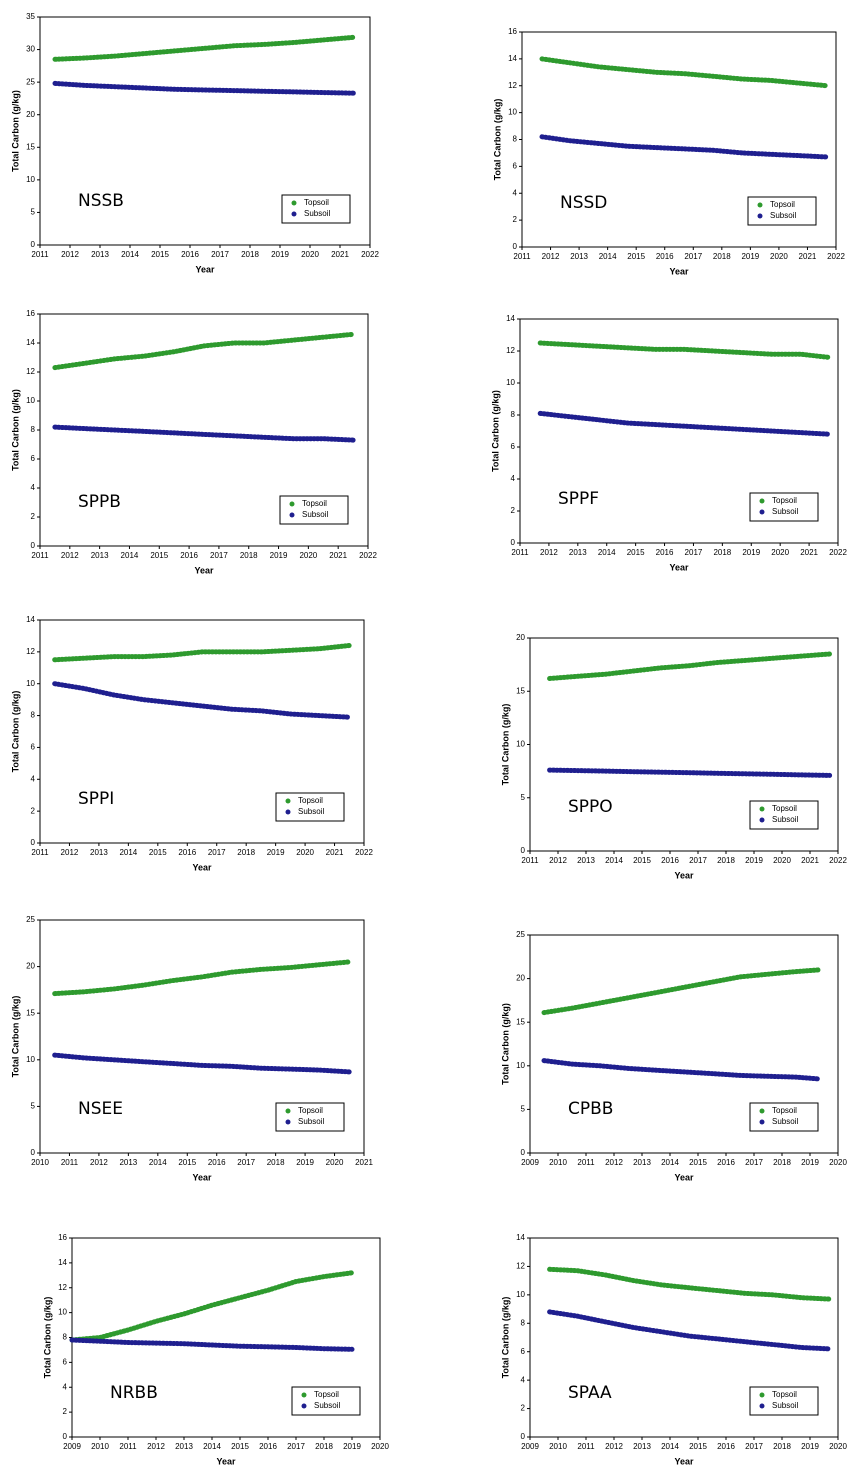  I want to click on y-tick-label: 30, so click(30, 49).